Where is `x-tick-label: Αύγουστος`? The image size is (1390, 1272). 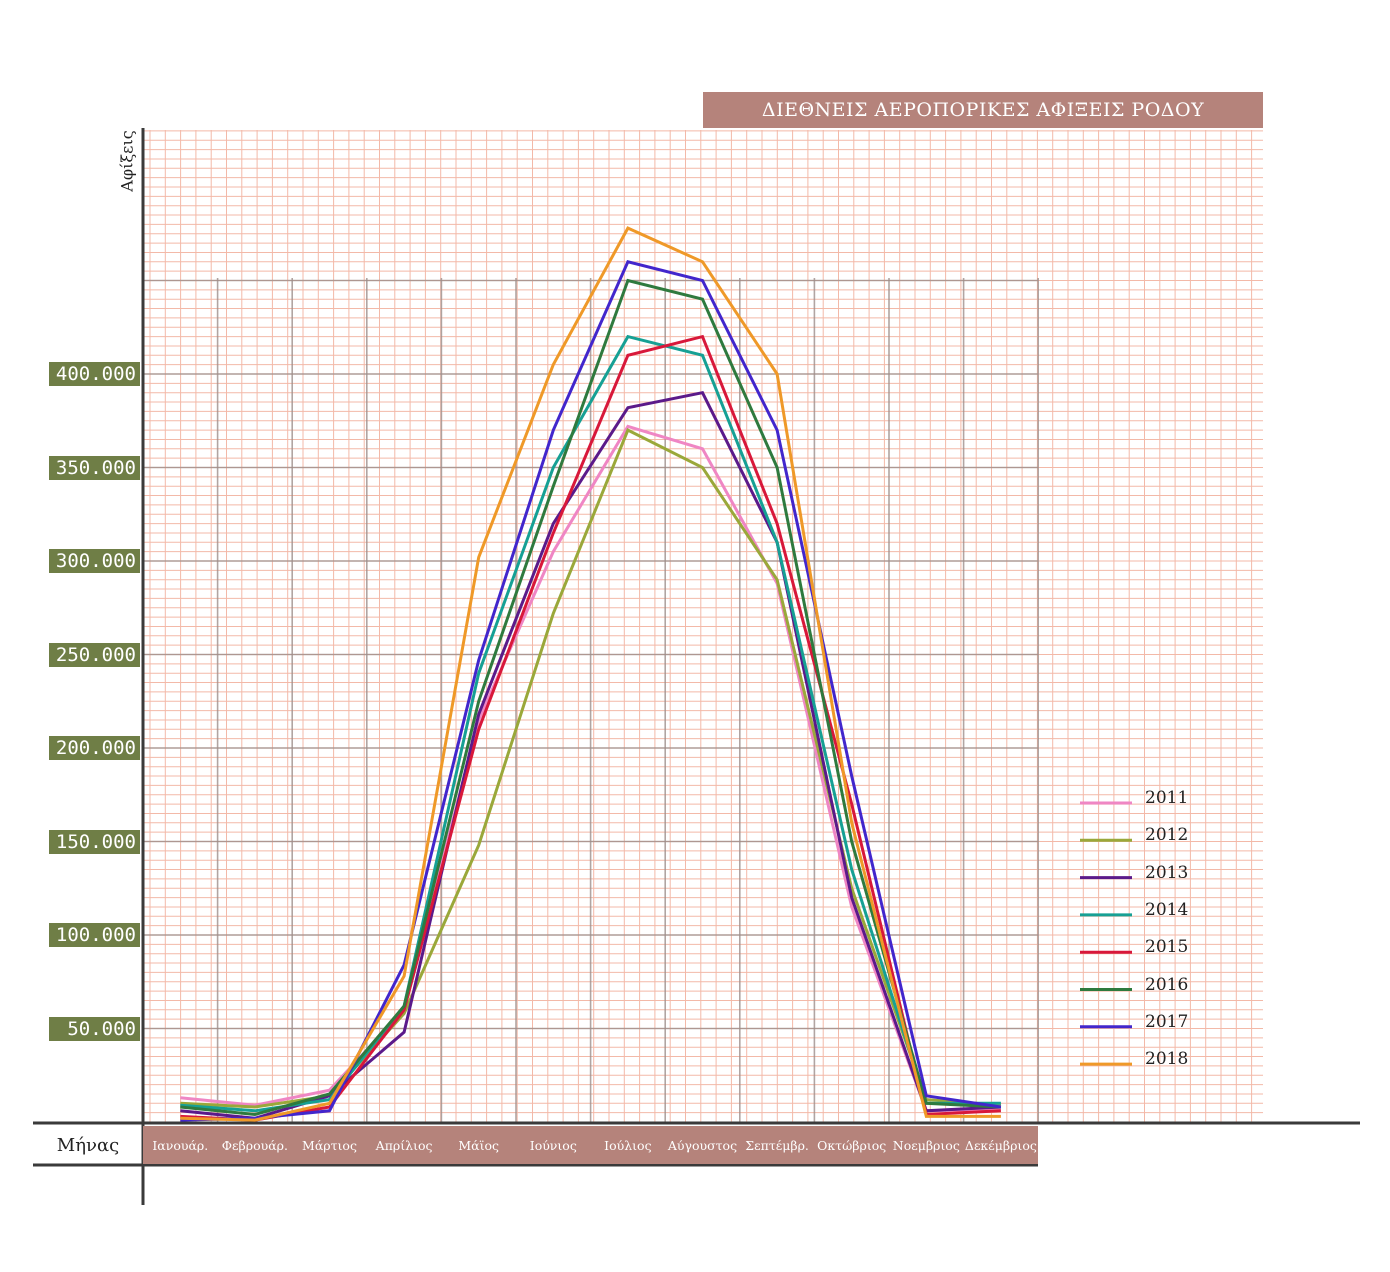 x-tick-label: Αύγουστος is located at coordinates (702, 1145).